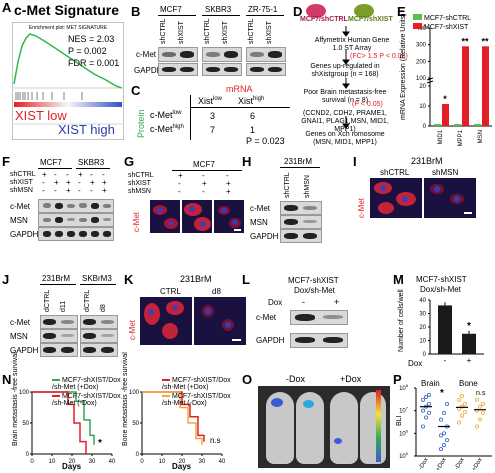 Image resolution: width=495 pixels, height=473 pixels. What do you see at coordinates (138, 455) in the screenshot?
I see `n-bone-y-tick-label: 0` at bounding box center [138, 455].